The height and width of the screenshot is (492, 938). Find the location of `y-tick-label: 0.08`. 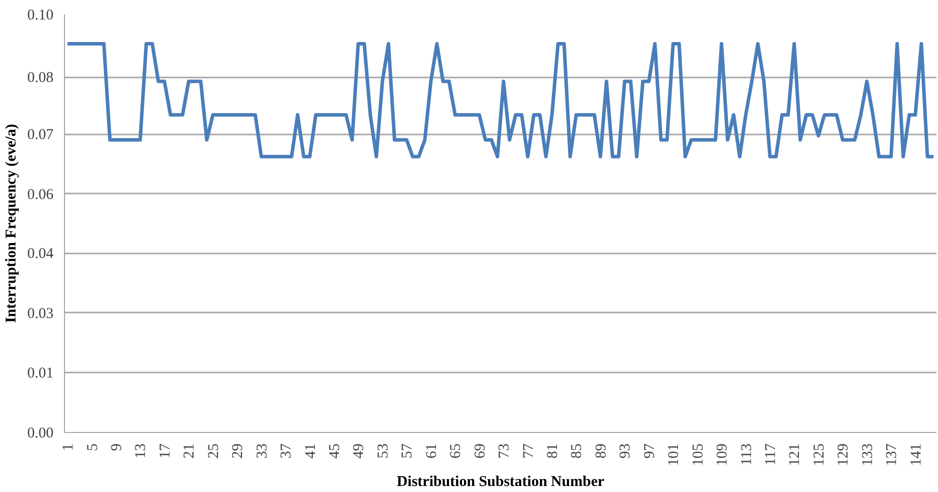

y-tick-label: 0.08 is located at coordinates (40, 78).